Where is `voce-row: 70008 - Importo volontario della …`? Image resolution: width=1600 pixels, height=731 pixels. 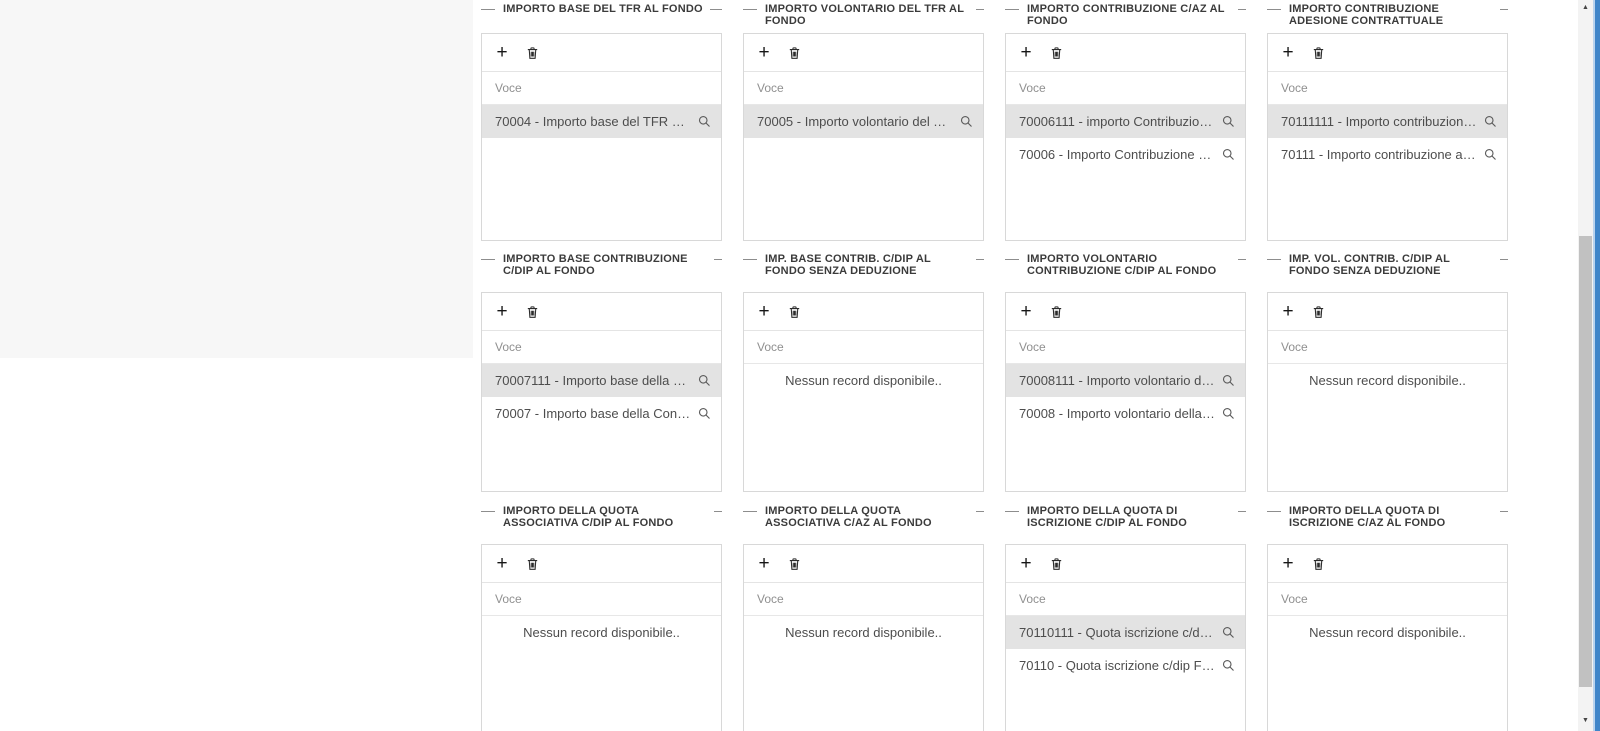
voce-row: 70008 - Importo volontario della … is located at coordinates (1125, 413).